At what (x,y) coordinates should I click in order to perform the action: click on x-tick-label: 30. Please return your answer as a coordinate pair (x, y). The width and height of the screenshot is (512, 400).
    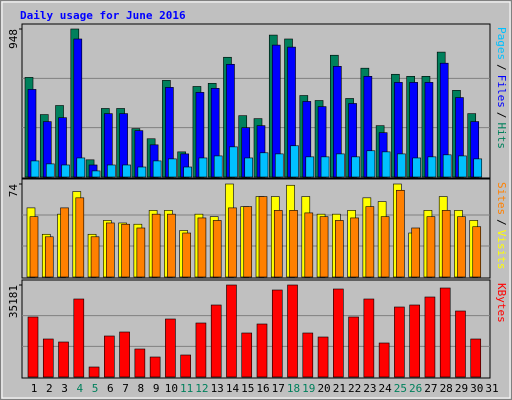
    Looking at the image, I should click on (476, 388).